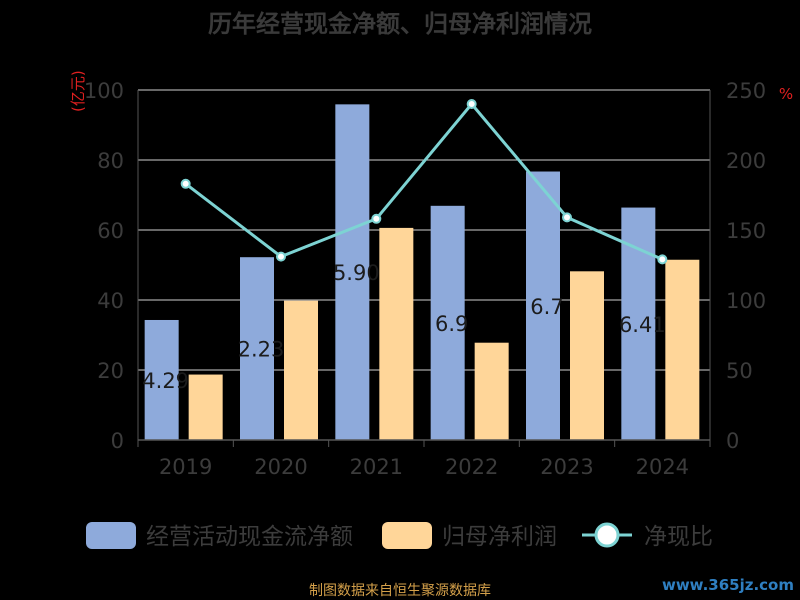 This screenshot has height=600, width=800. What do you see at coordinates (280, 467) in the screenshot?
I see `x-axis-tick-label: 2020` at bounding box center [280, 467].